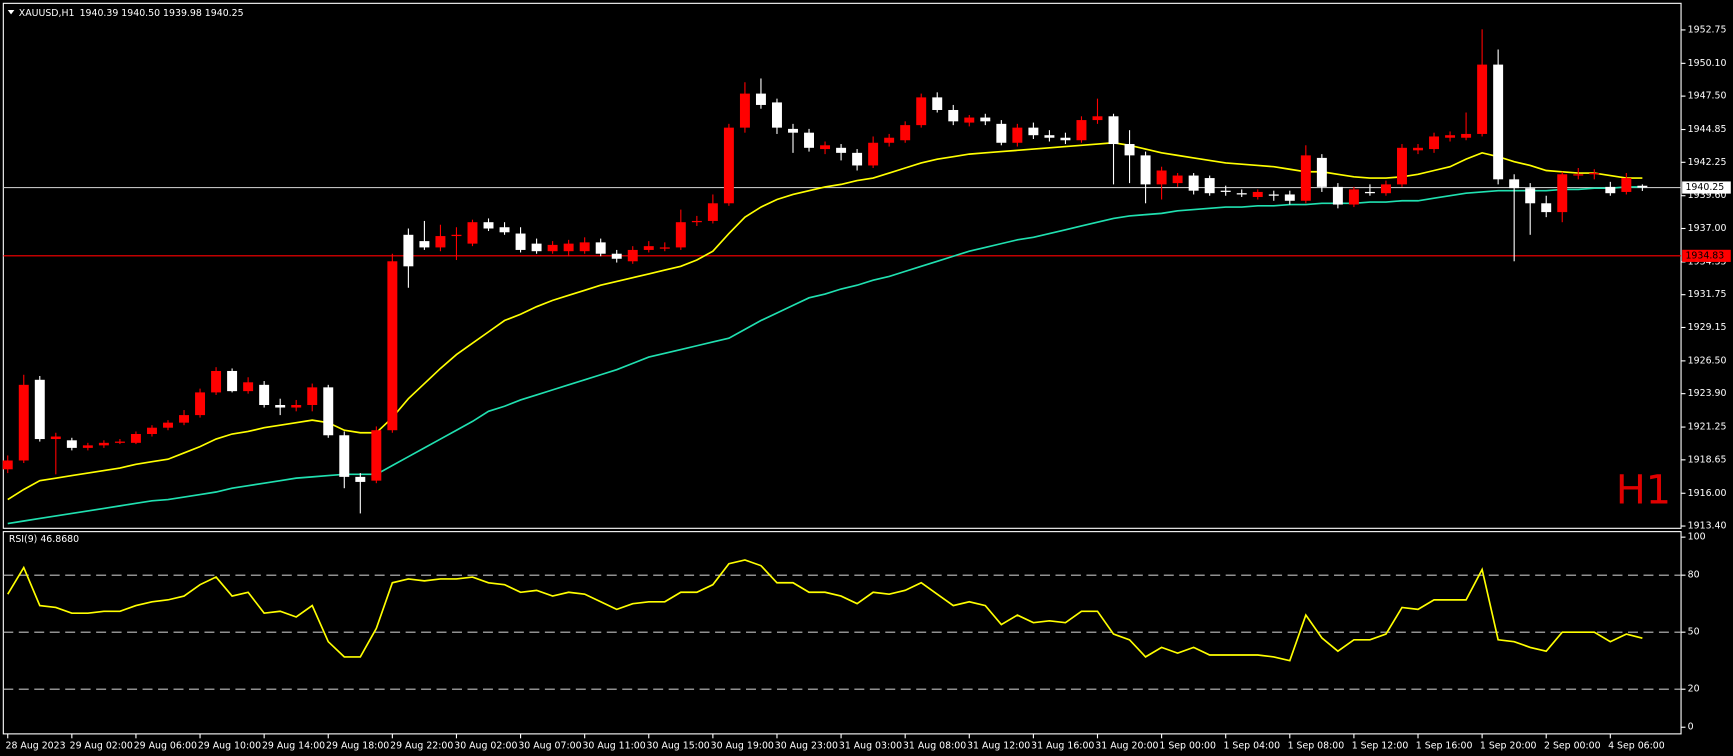 Image resolution: width=1733 pixels, height=756 pixels. What do you see at coordinates (678, 746) in the screenshot?
I see `x-tick-label: 30 Aug 15:00` at bounding box center [678, 746].